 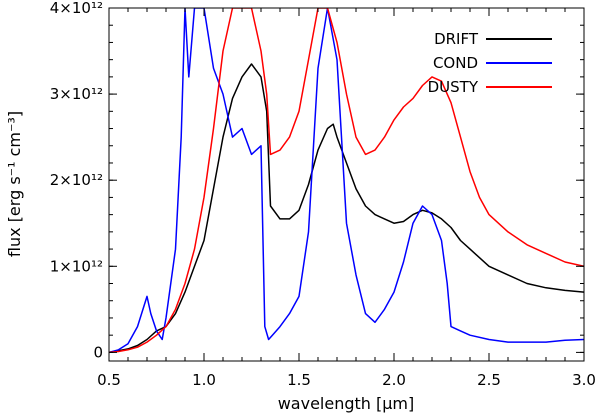 What do you see at coordinates (76, 8) in the screenshot?
I see `y-tick-label: 4×10¹²` at bounding box center [76, 8].